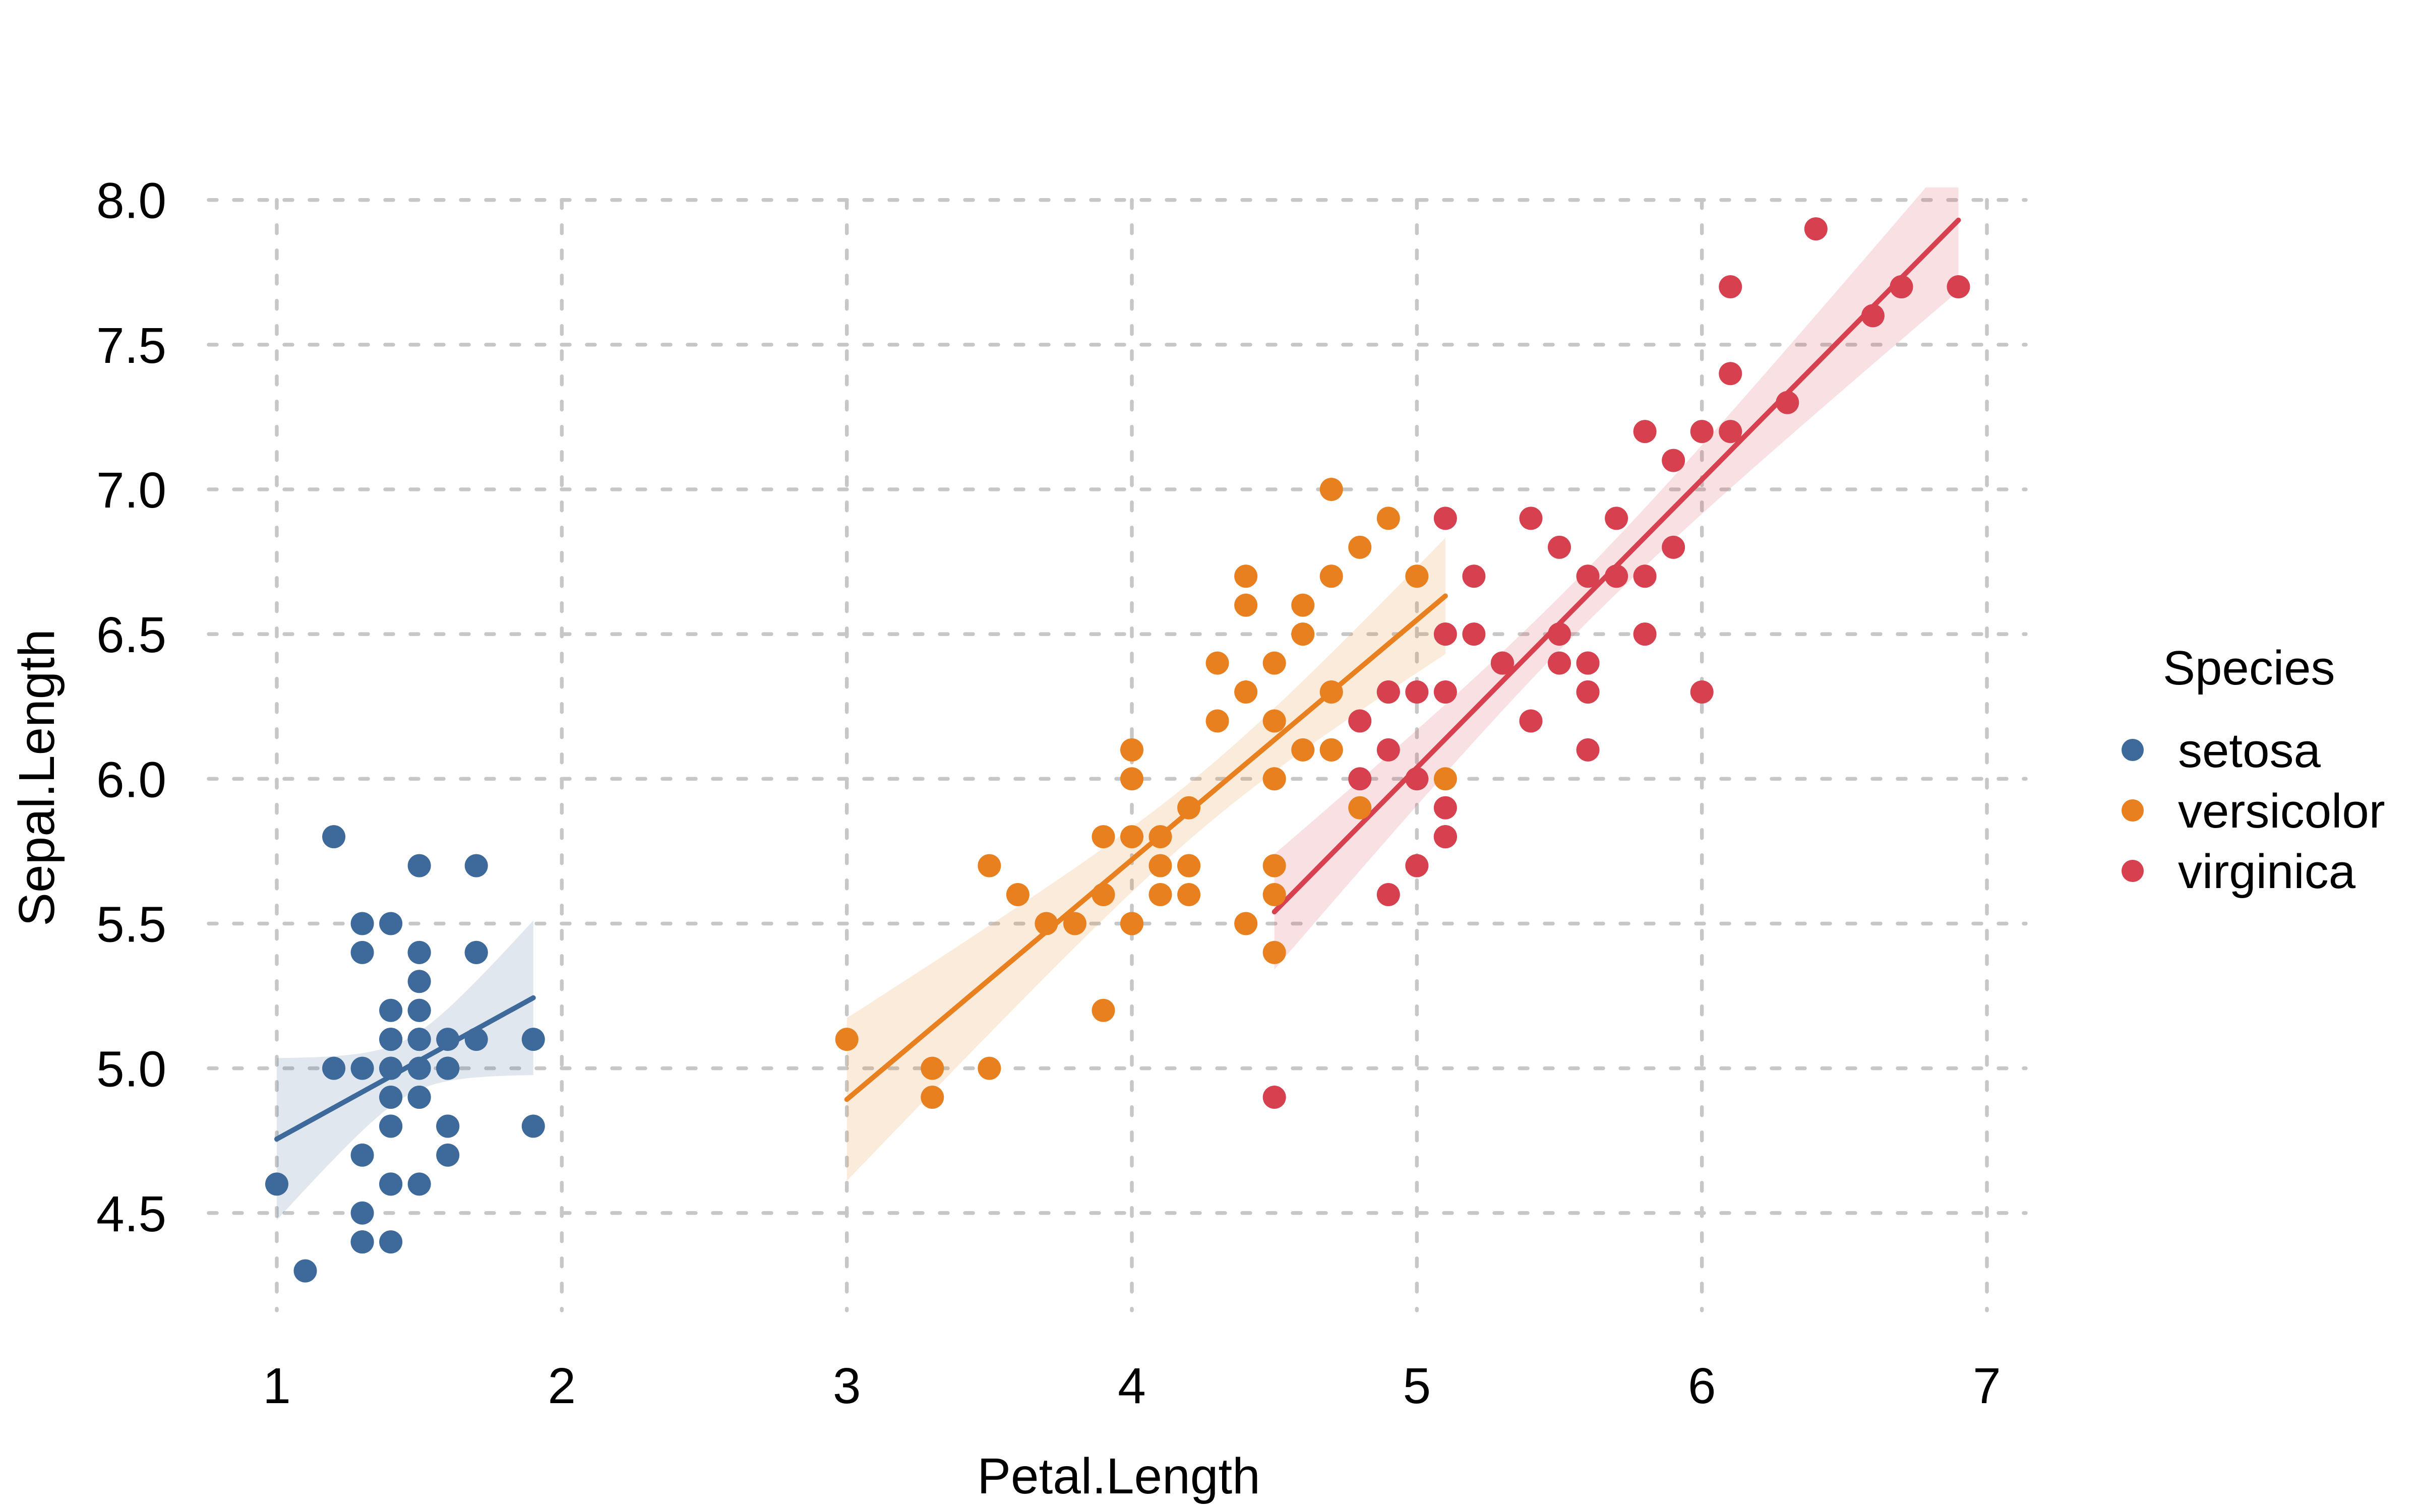 This screenshot has height=1512, width=2420. I want to click on legend-items: setosa versicolor virginica, so click(2253, 811).